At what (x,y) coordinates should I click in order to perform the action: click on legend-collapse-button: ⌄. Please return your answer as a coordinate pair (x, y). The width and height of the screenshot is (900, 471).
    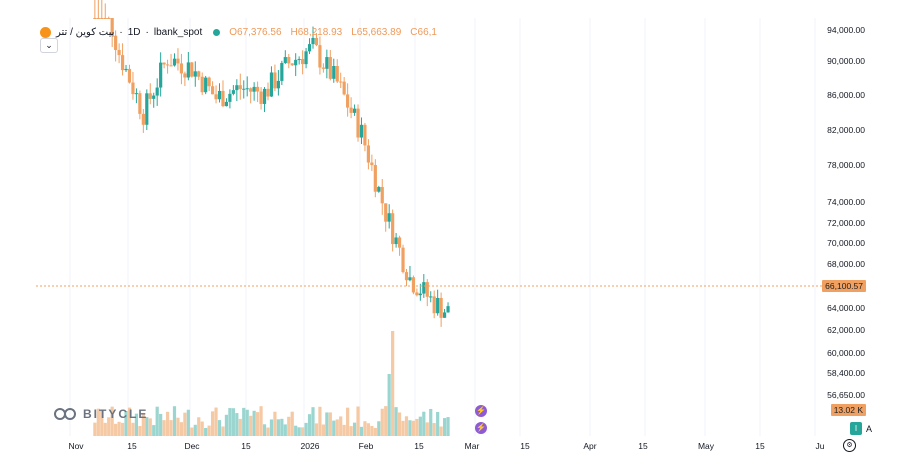
    Looking at the image, I should click on (49, 45).